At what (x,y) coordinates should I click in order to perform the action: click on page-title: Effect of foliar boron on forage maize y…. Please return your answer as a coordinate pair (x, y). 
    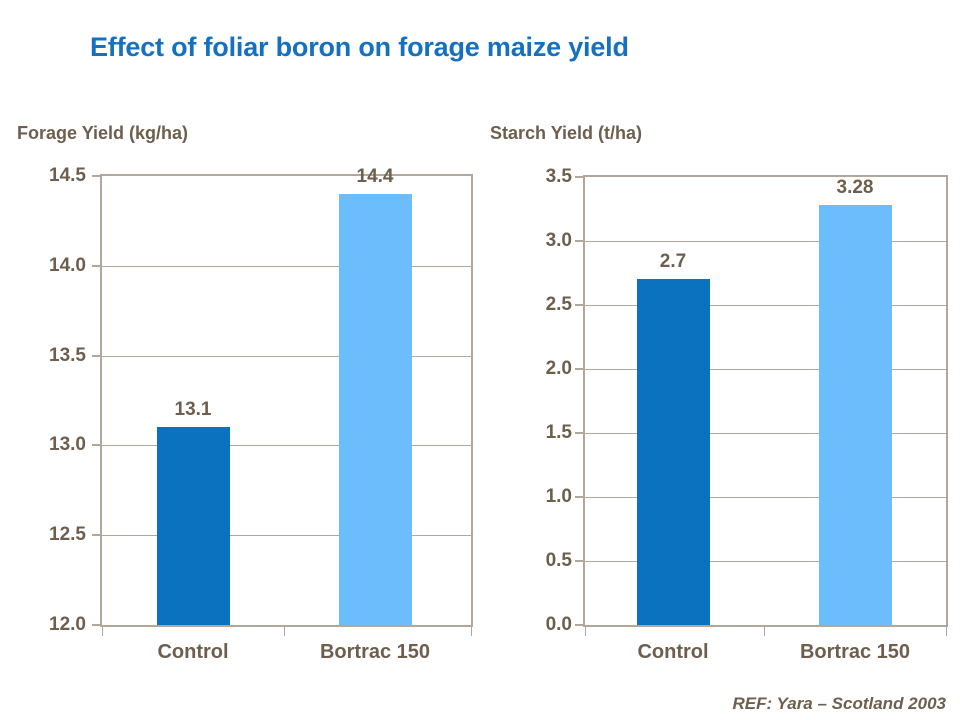
    Looking at the image, I should click on (359, 47).